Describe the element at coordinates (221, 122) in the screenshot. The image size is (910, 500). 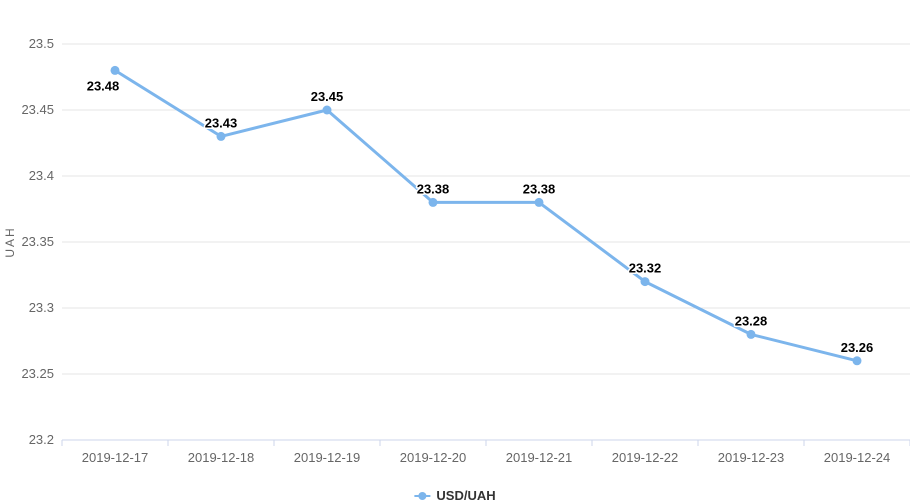
I see `data-point-label: 23.43` at that location.